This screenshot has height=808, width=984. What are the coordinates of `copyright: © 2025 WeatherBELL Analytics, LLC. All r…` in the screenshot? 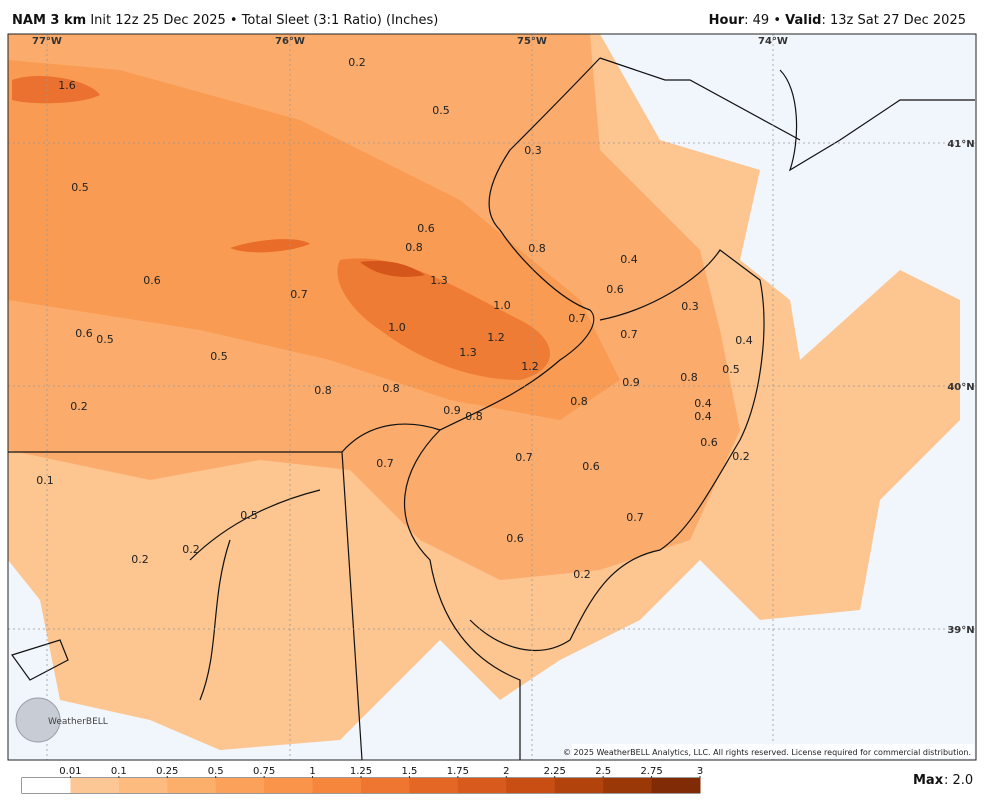 It's located at (767, 752).